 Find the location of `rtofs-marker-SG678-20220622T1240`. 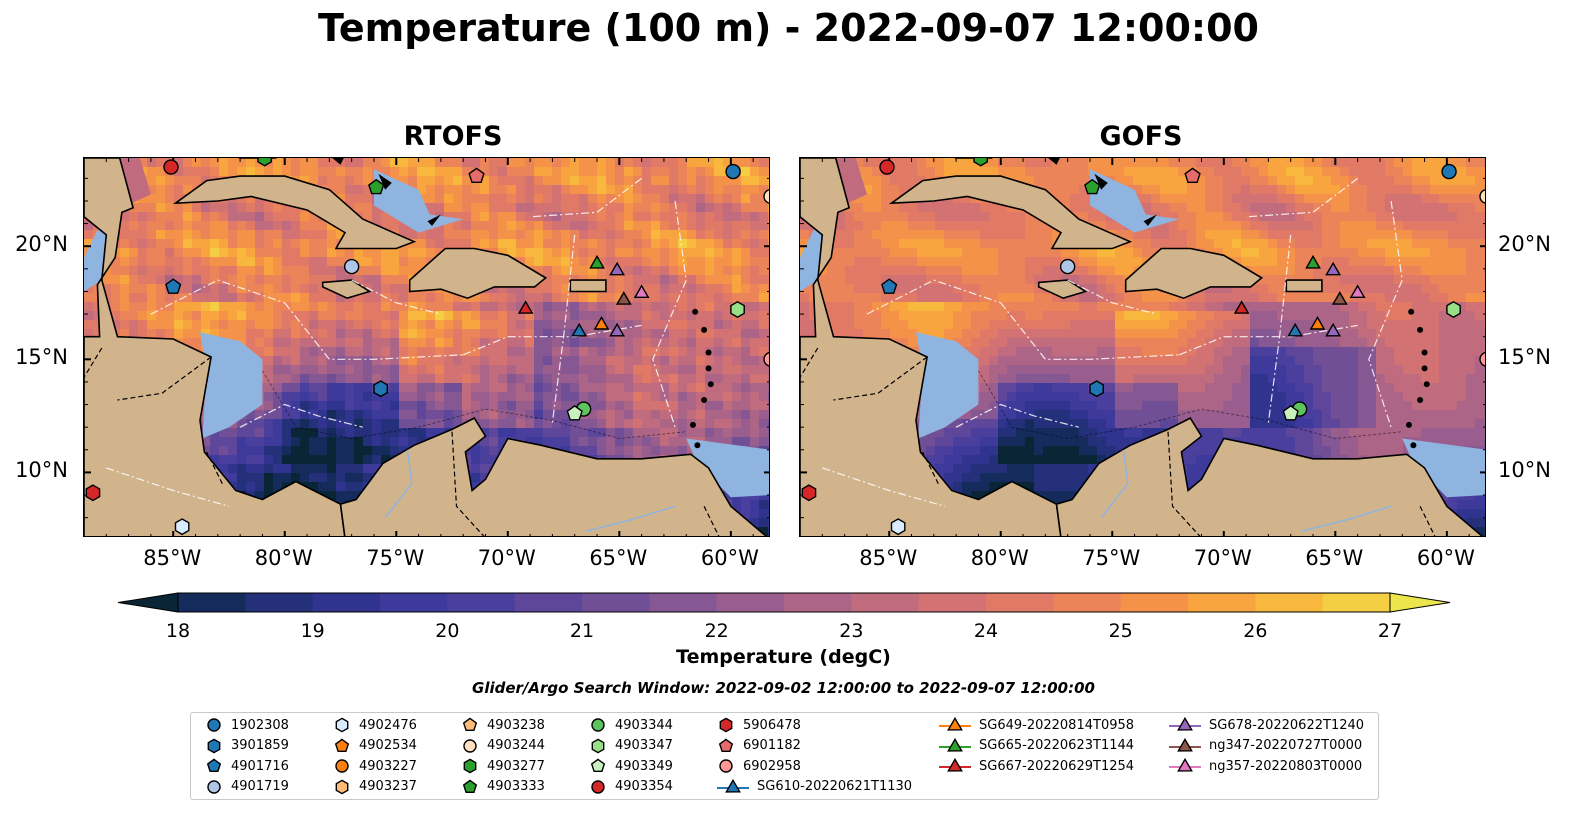

rtofs-marker-SG678-20220622T1240 is located at coordinates (617, 268).